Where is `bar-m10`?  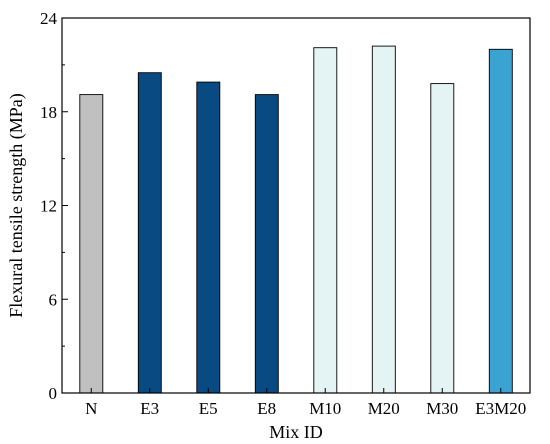 bar-m10 is located at coordinates (325, 220).